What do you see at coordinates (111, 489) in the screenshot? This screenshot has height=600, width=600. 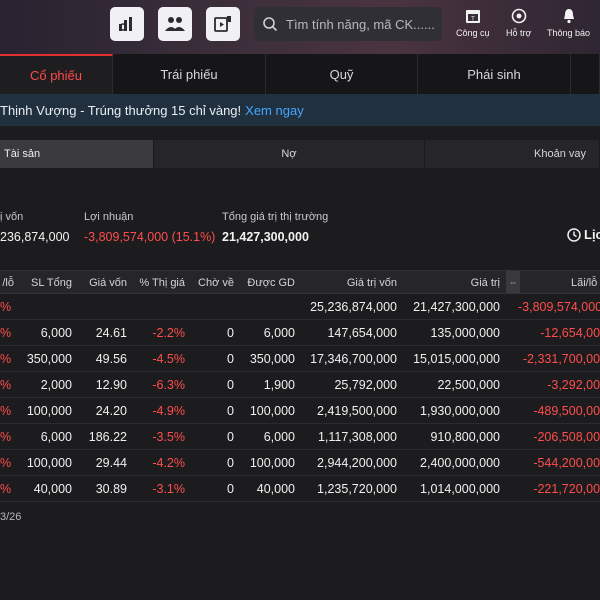 I see `row-cost-price: 30.89` at bounding box center [111, 489].